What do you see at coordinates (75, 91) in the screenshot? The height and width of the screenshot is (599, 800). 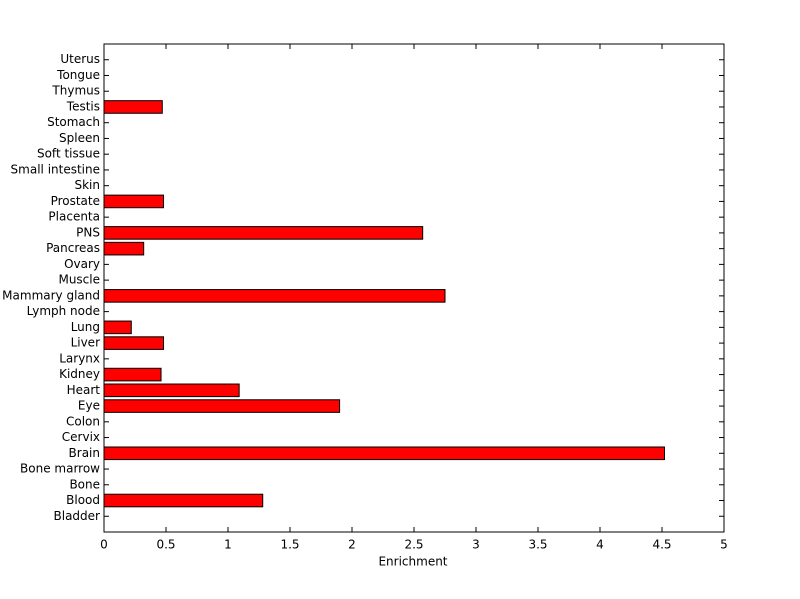 I see `y-tick-label: Thymus` at bounding box center [75, 91].